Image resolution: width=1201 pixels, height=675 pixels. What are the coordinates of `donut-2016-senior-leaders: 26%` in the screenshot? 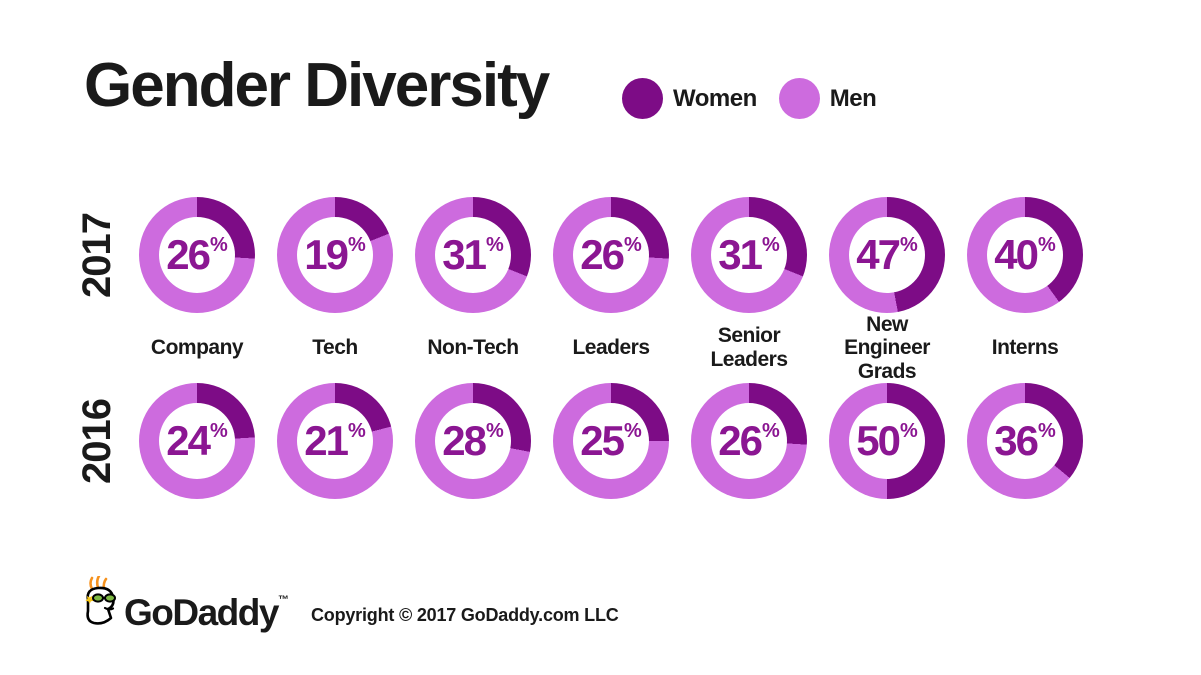 It's located at (749, 441).